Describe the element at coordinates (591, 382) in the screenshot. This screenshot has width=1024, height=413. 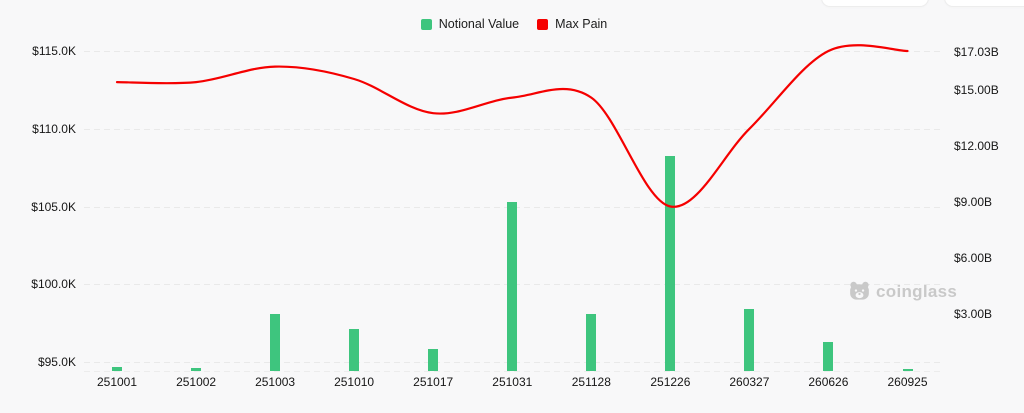
I see `x-axis-tick-251128: 251128` at that location.